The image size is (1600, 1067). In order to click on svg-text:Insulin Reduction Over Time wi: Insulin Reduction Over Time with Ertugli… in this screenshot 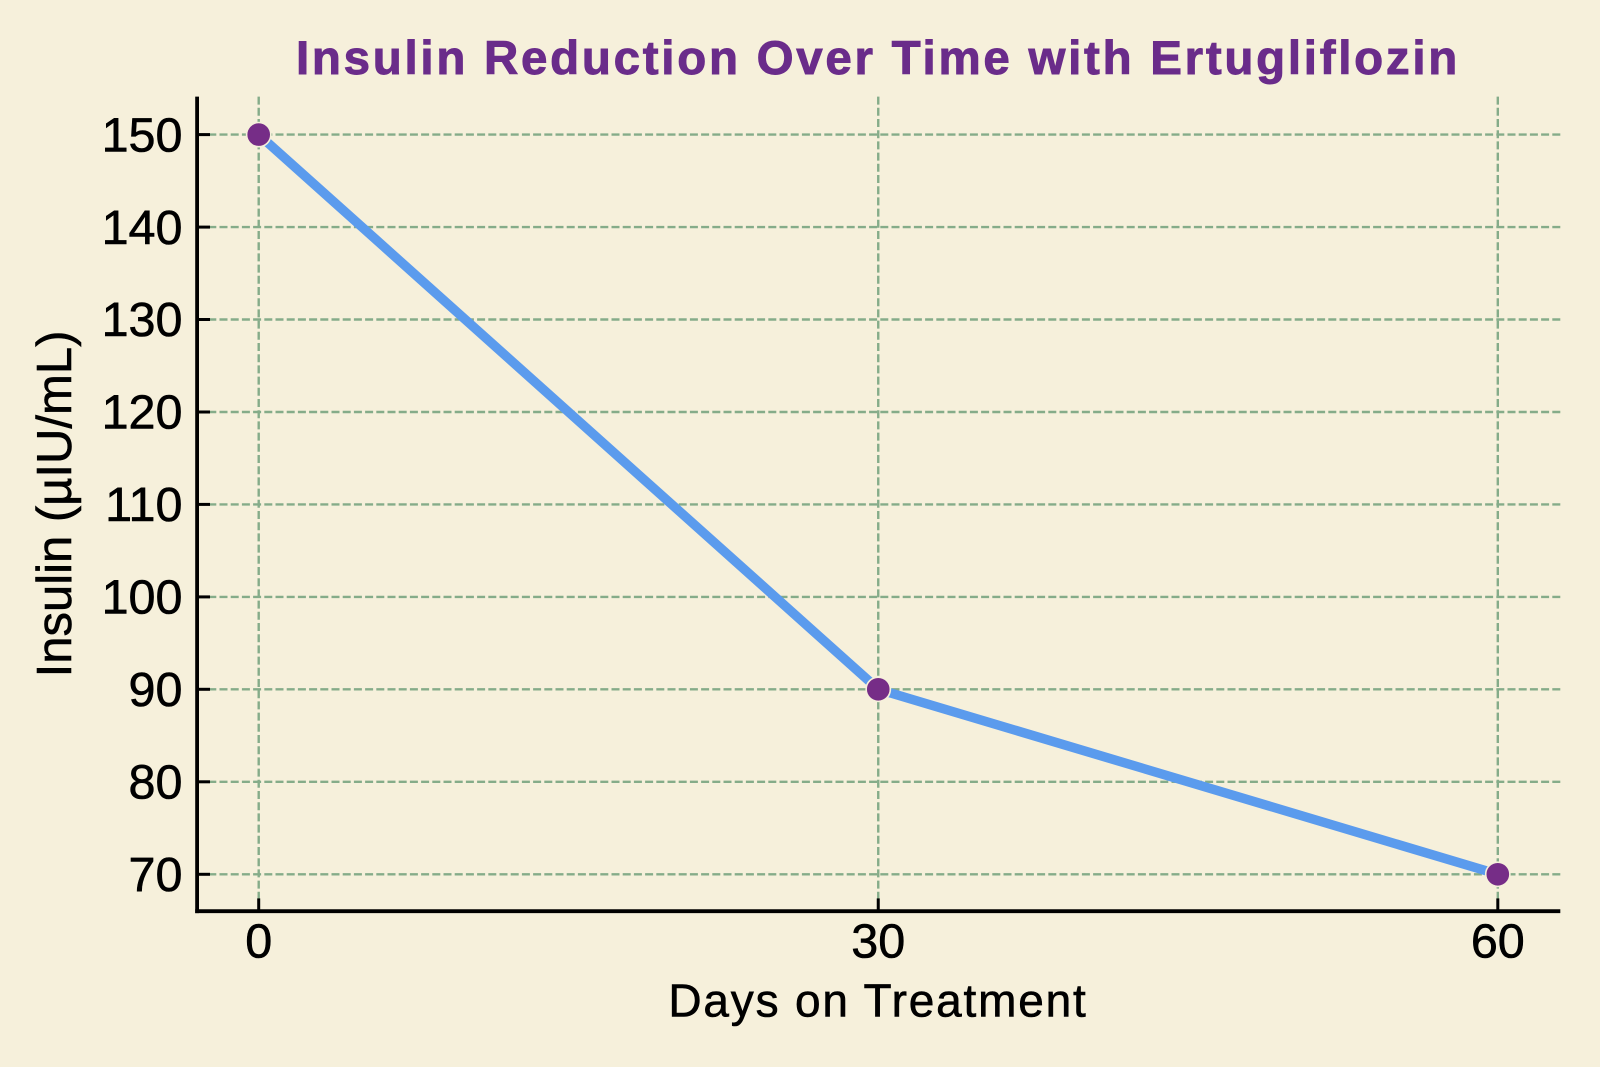, I will do `click(878, 58)`.